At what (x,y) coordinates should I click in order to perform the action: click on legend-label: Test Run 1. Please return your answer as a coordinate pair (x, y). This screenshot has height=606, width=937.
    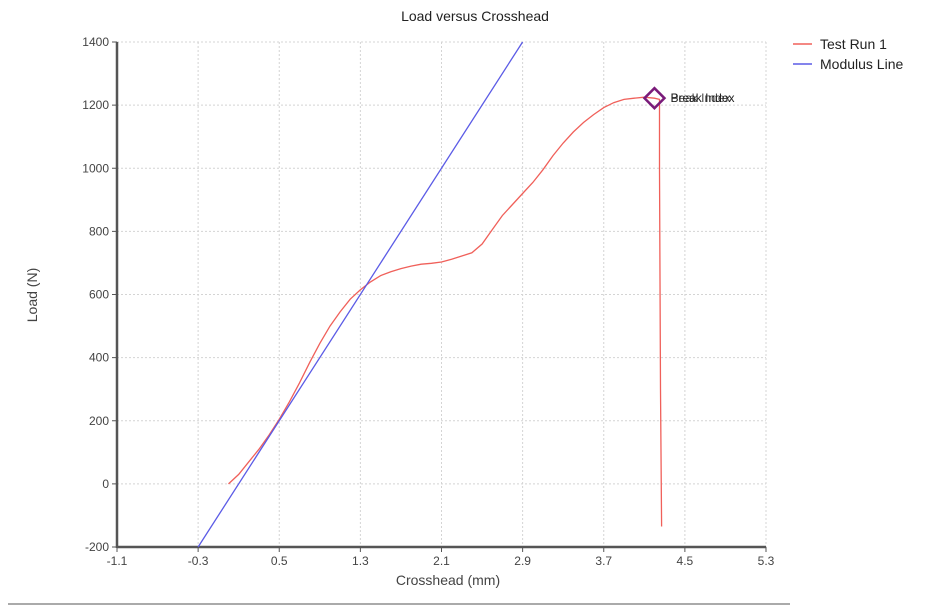
    Looking at the image, I should click on (853, 44).